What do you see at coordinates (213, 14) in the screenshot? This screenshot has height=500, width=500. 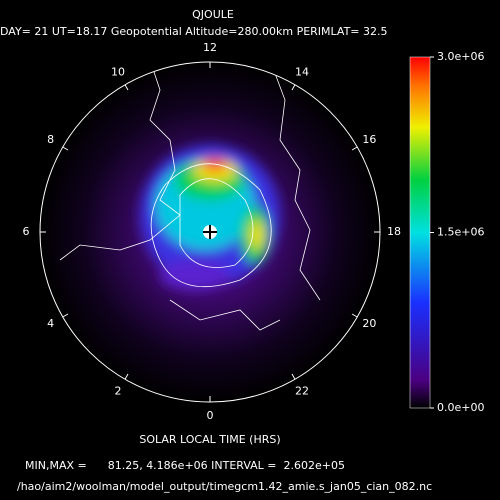 I see `title: QJOULE` at bounding box center [213, 14].